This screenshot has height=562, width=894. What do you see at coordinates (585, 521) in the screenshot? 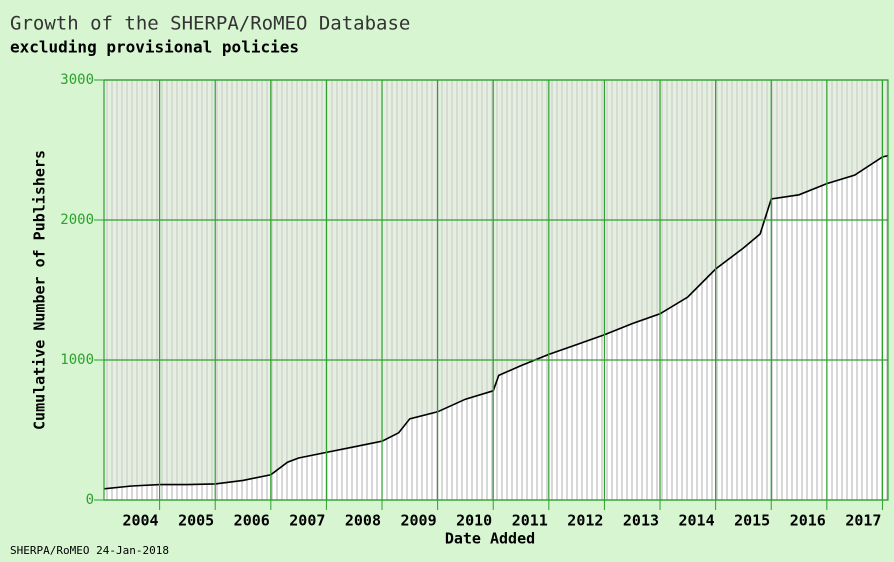
I see `x-tick-label: 2012` at bounding box center [585, 521].